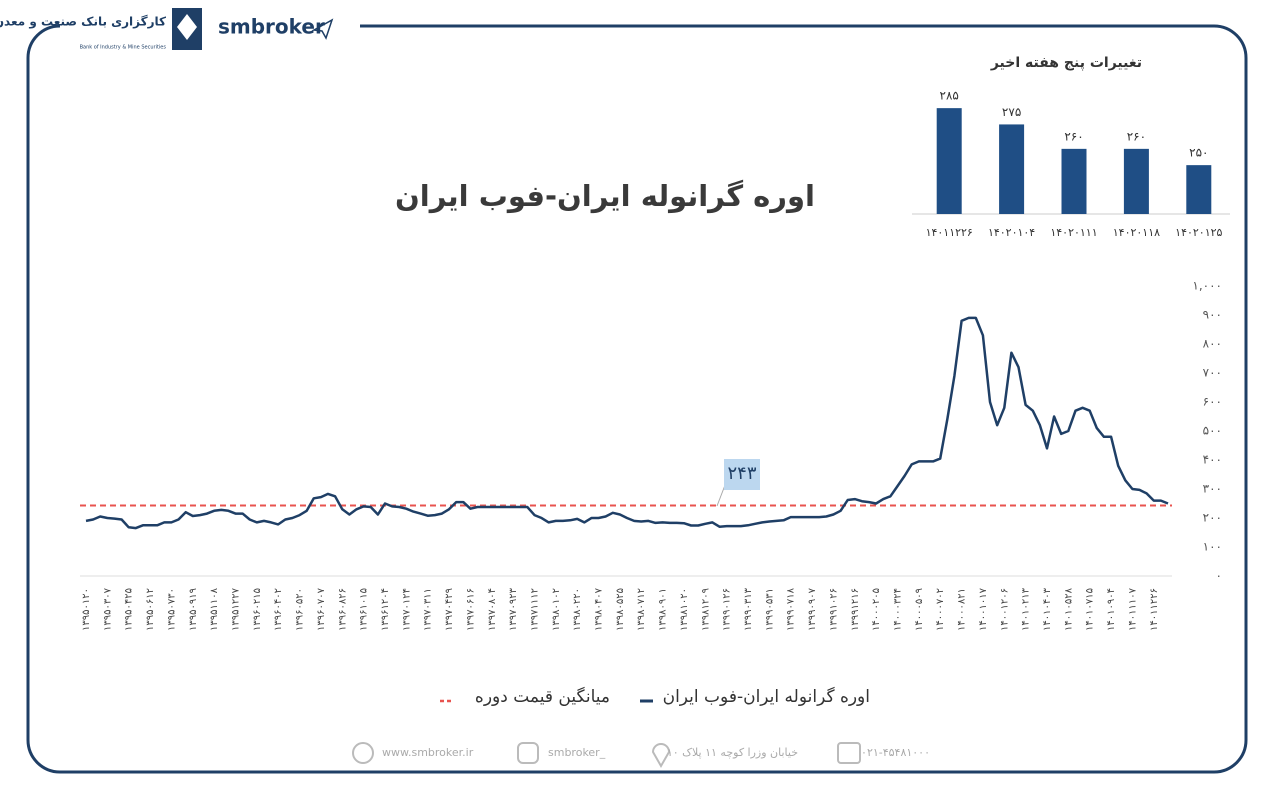 This screenshot has width=1280, height=801. Describe the element at coordinates (1212, 344) in the screenshot. I see `y-tick-label: ۸۰۰` at that location.